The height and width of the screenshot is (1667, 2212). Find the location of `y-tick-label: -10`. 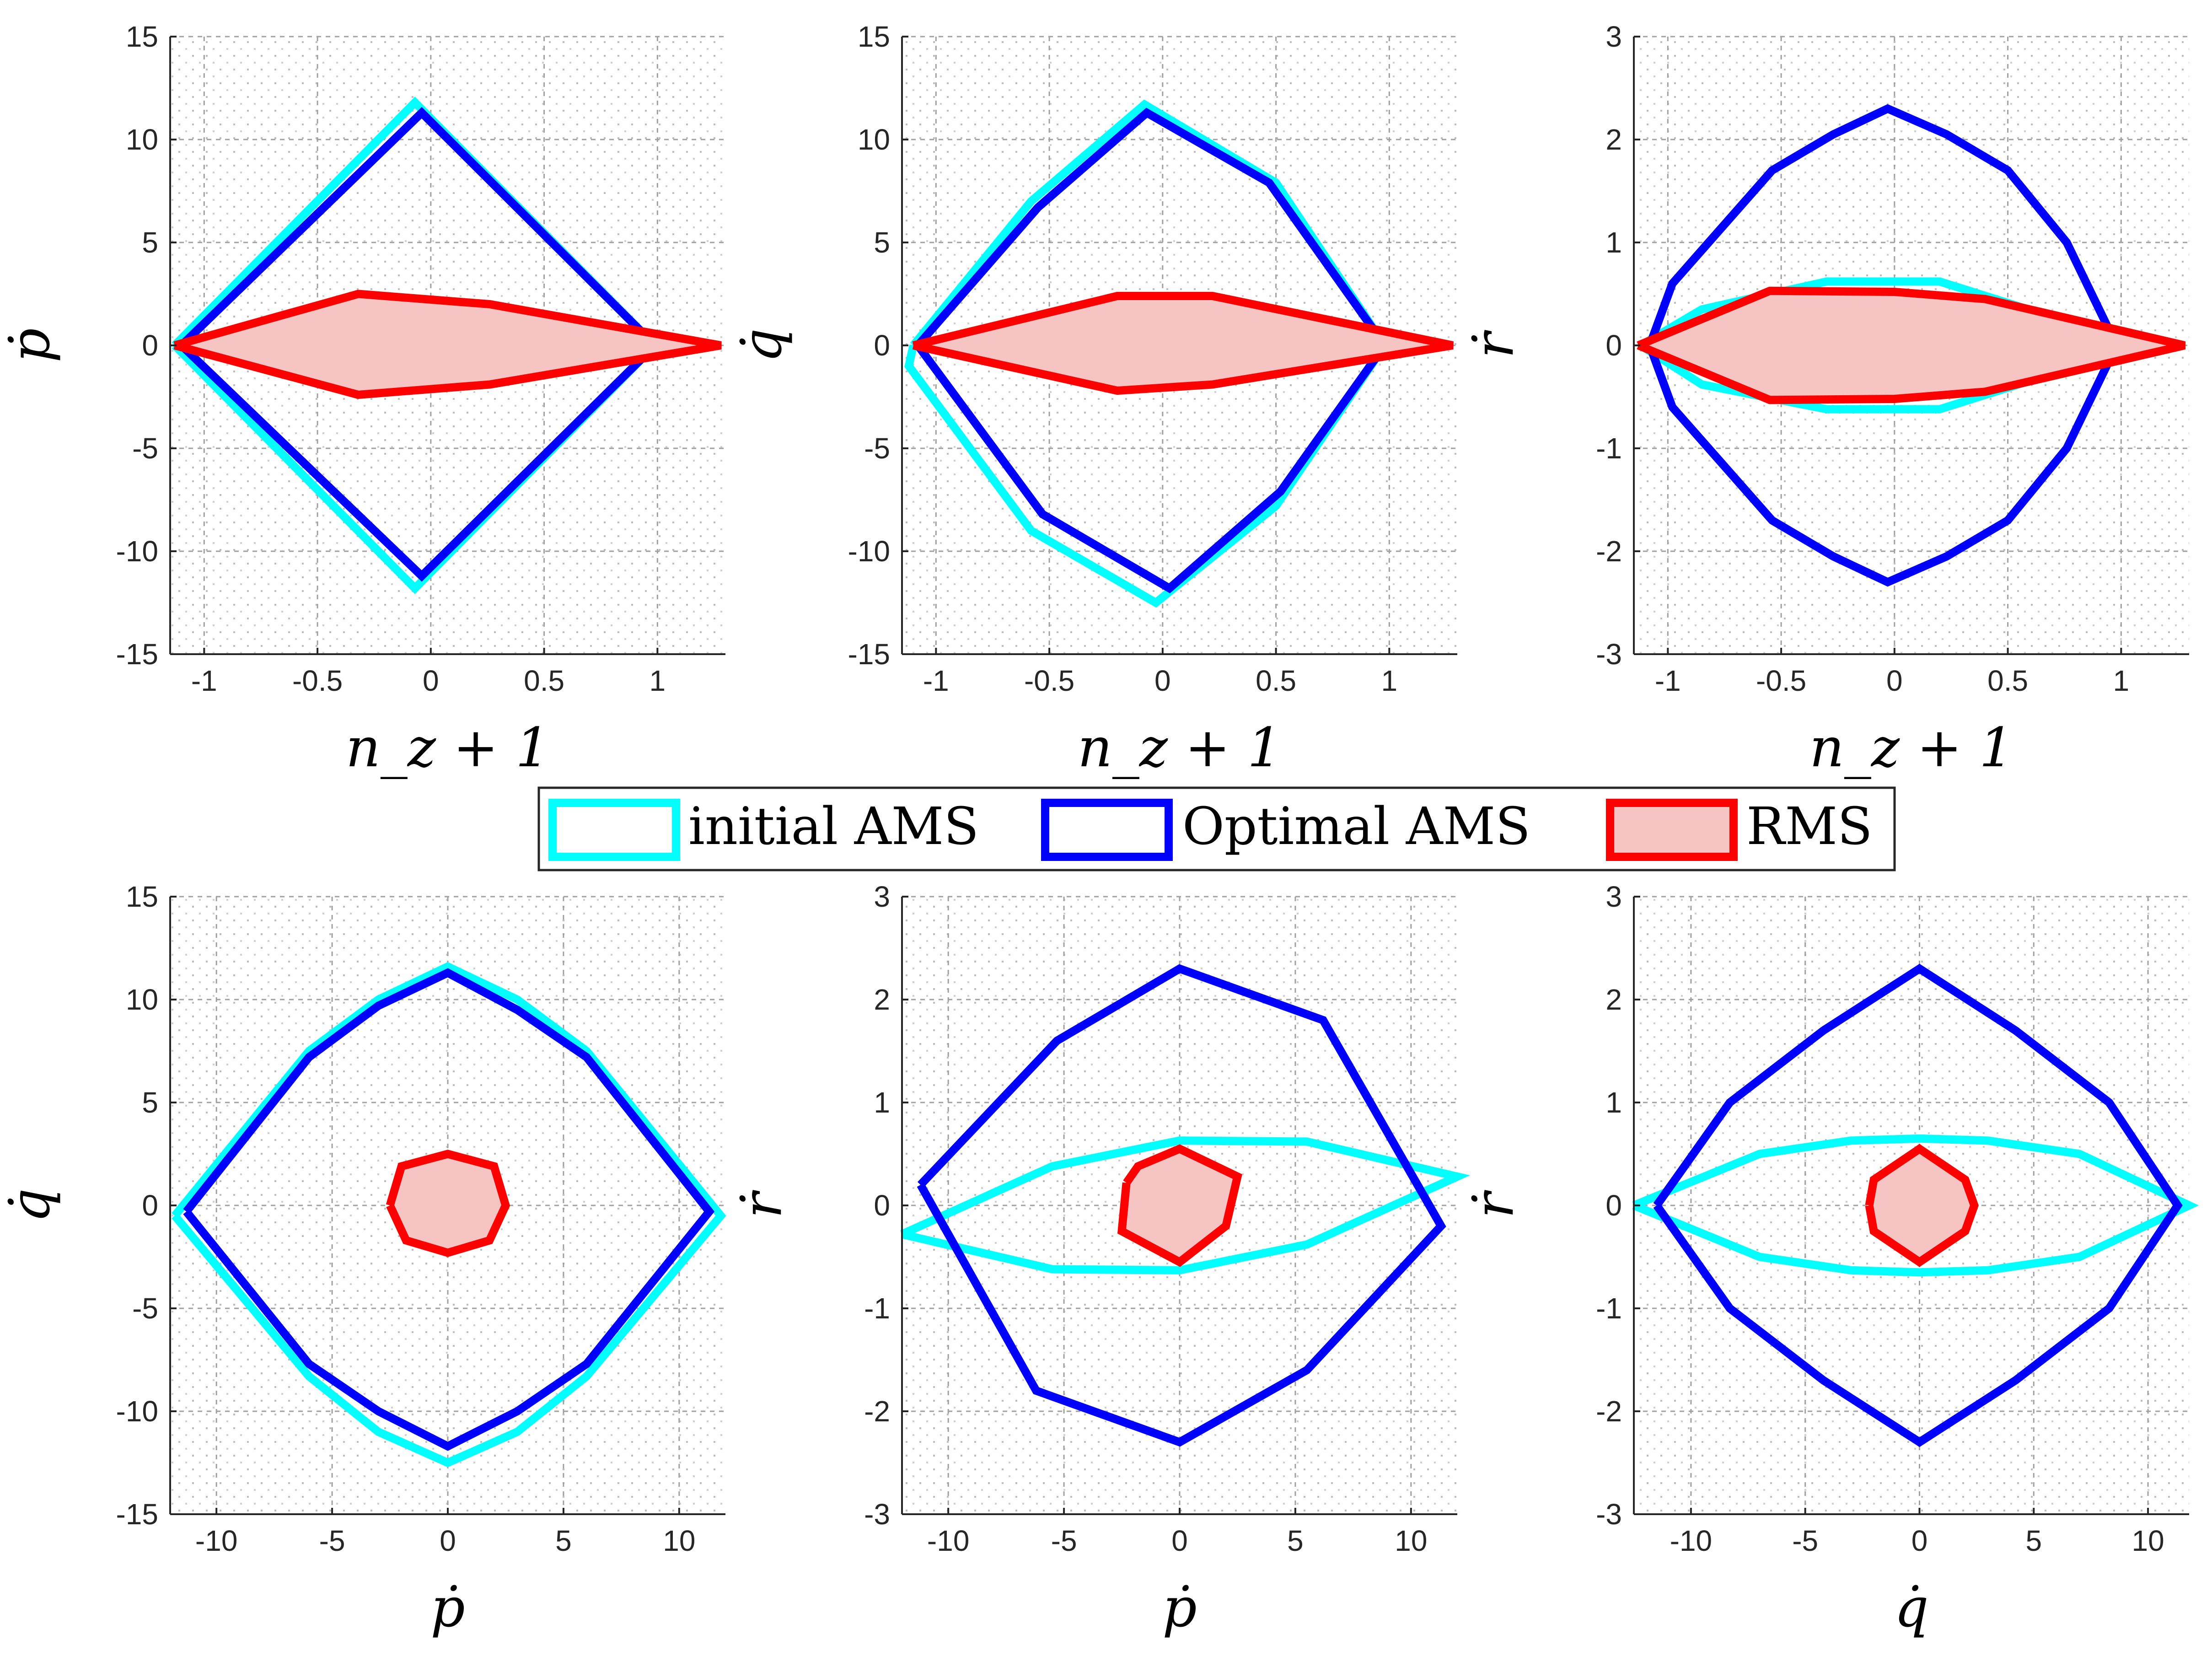

y-tick-label: -10 is located at coordinates (137, 551).